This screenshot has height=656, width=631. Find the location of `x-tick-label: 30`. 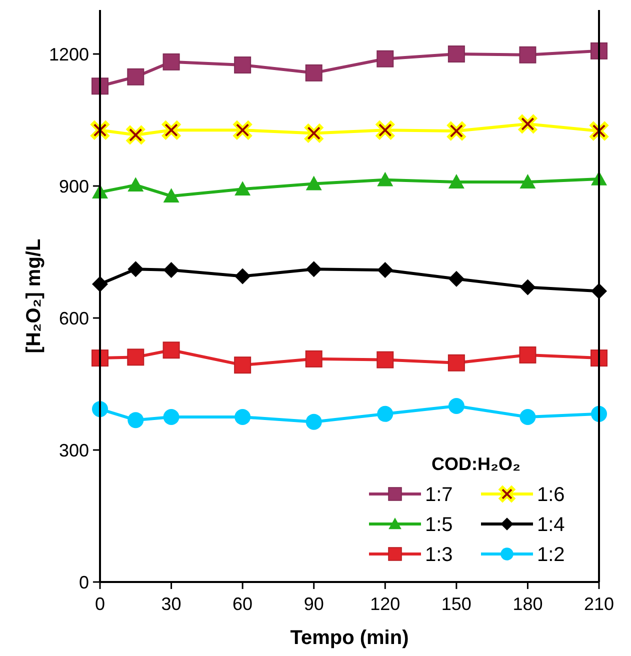

x-tick-label: 30 is located at coordinates (171, 604).